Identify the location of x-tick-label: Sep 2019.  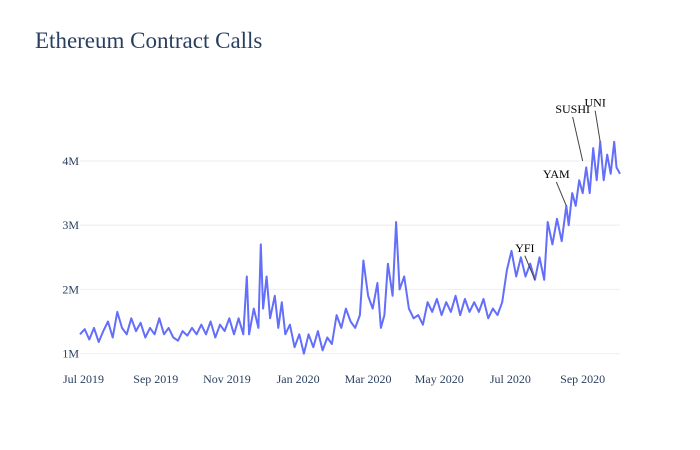
(155, 379).